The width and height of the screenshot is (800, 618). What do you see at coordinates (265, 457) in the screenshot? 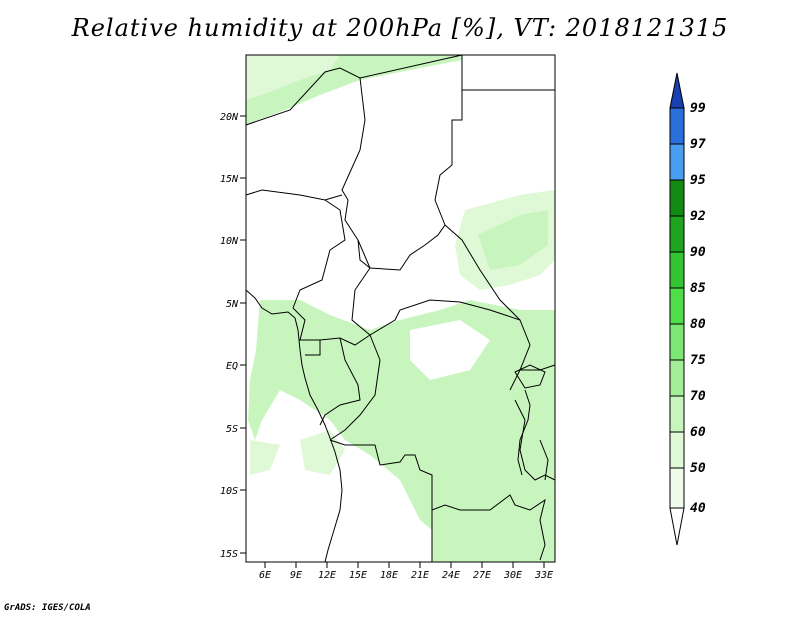
I see `humidity-patch-west` at bounding box center [265, 457].